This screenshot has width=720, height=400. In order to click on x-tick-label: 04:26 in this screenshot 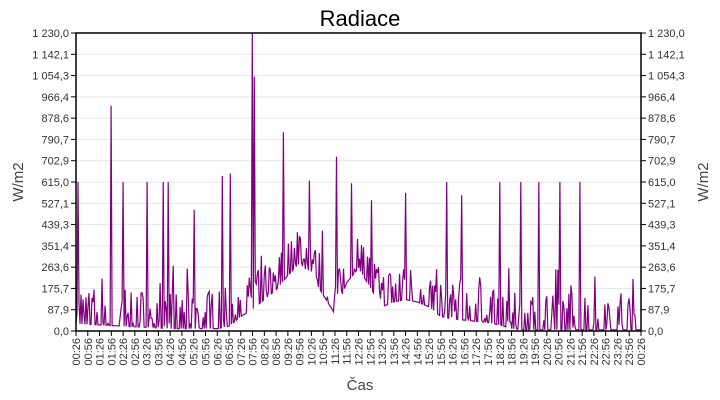, I will do `click(171, 352)`.